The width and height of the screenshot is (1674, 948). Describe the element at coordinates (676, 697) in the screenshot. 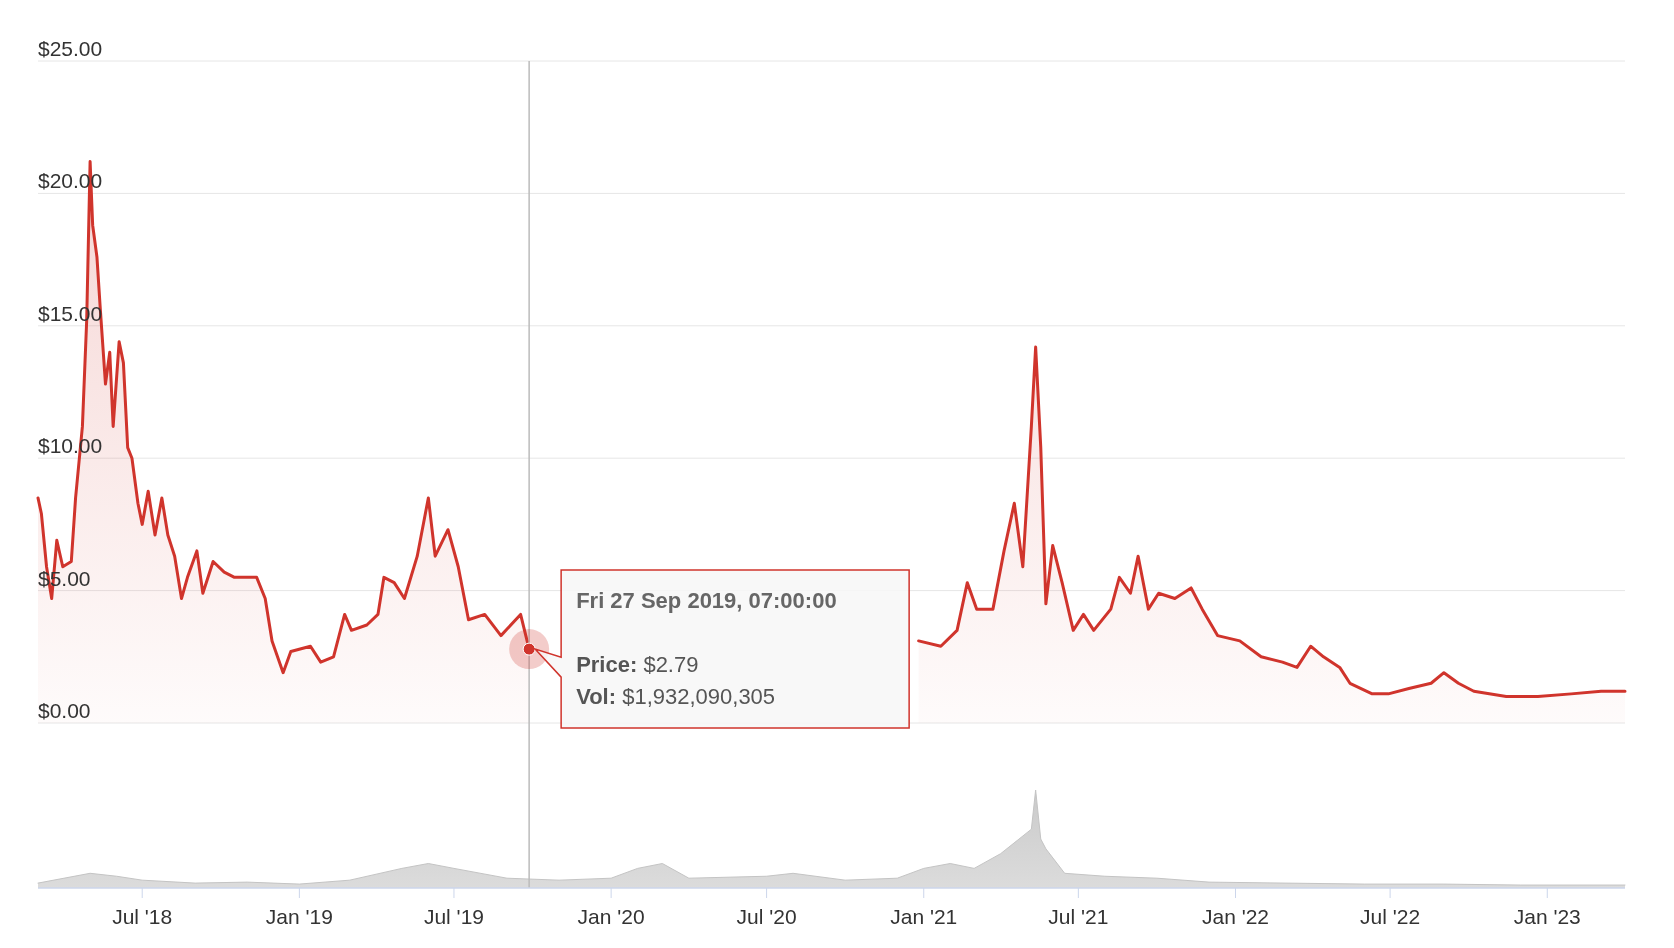

I see `annotation: Vol: $1,932,090,305` at that location.